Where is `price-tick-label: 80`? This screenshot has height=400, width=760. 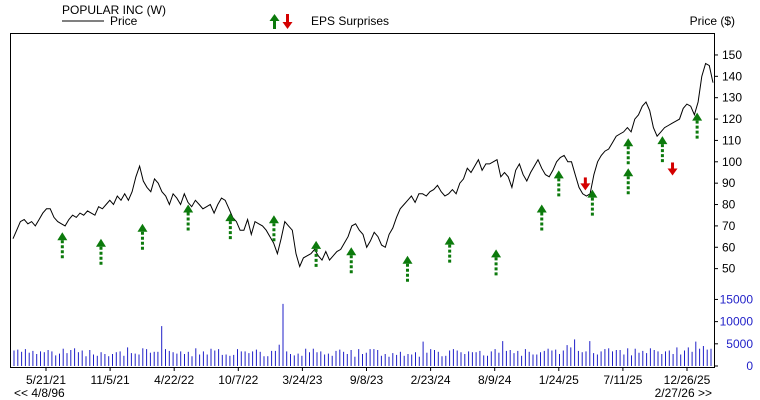 price-tick-label: 80 is located at coordinates (729, 205).